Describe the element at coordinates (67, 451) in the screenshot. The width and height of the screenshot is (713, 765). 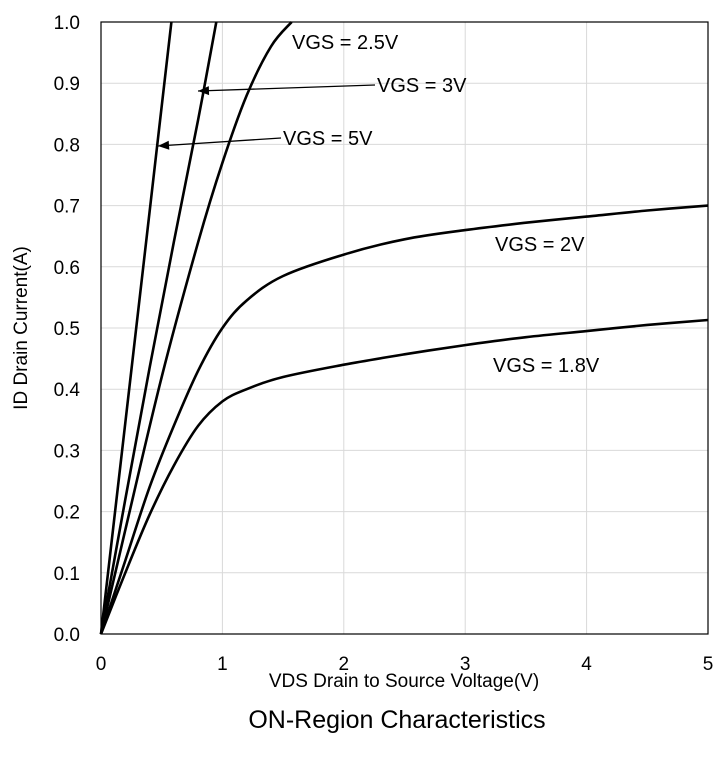
I see `y-tick-label: 0.3` at that location.